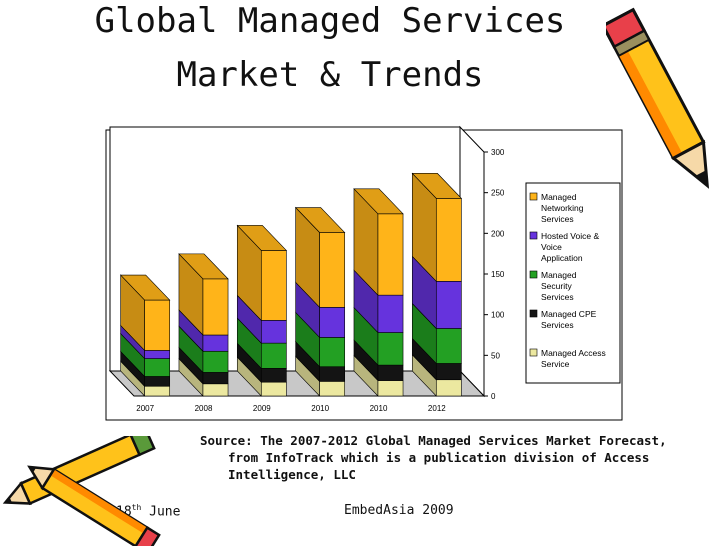 The image size is (728, 546). I want to click on pencil-icon, so click(658, 98).